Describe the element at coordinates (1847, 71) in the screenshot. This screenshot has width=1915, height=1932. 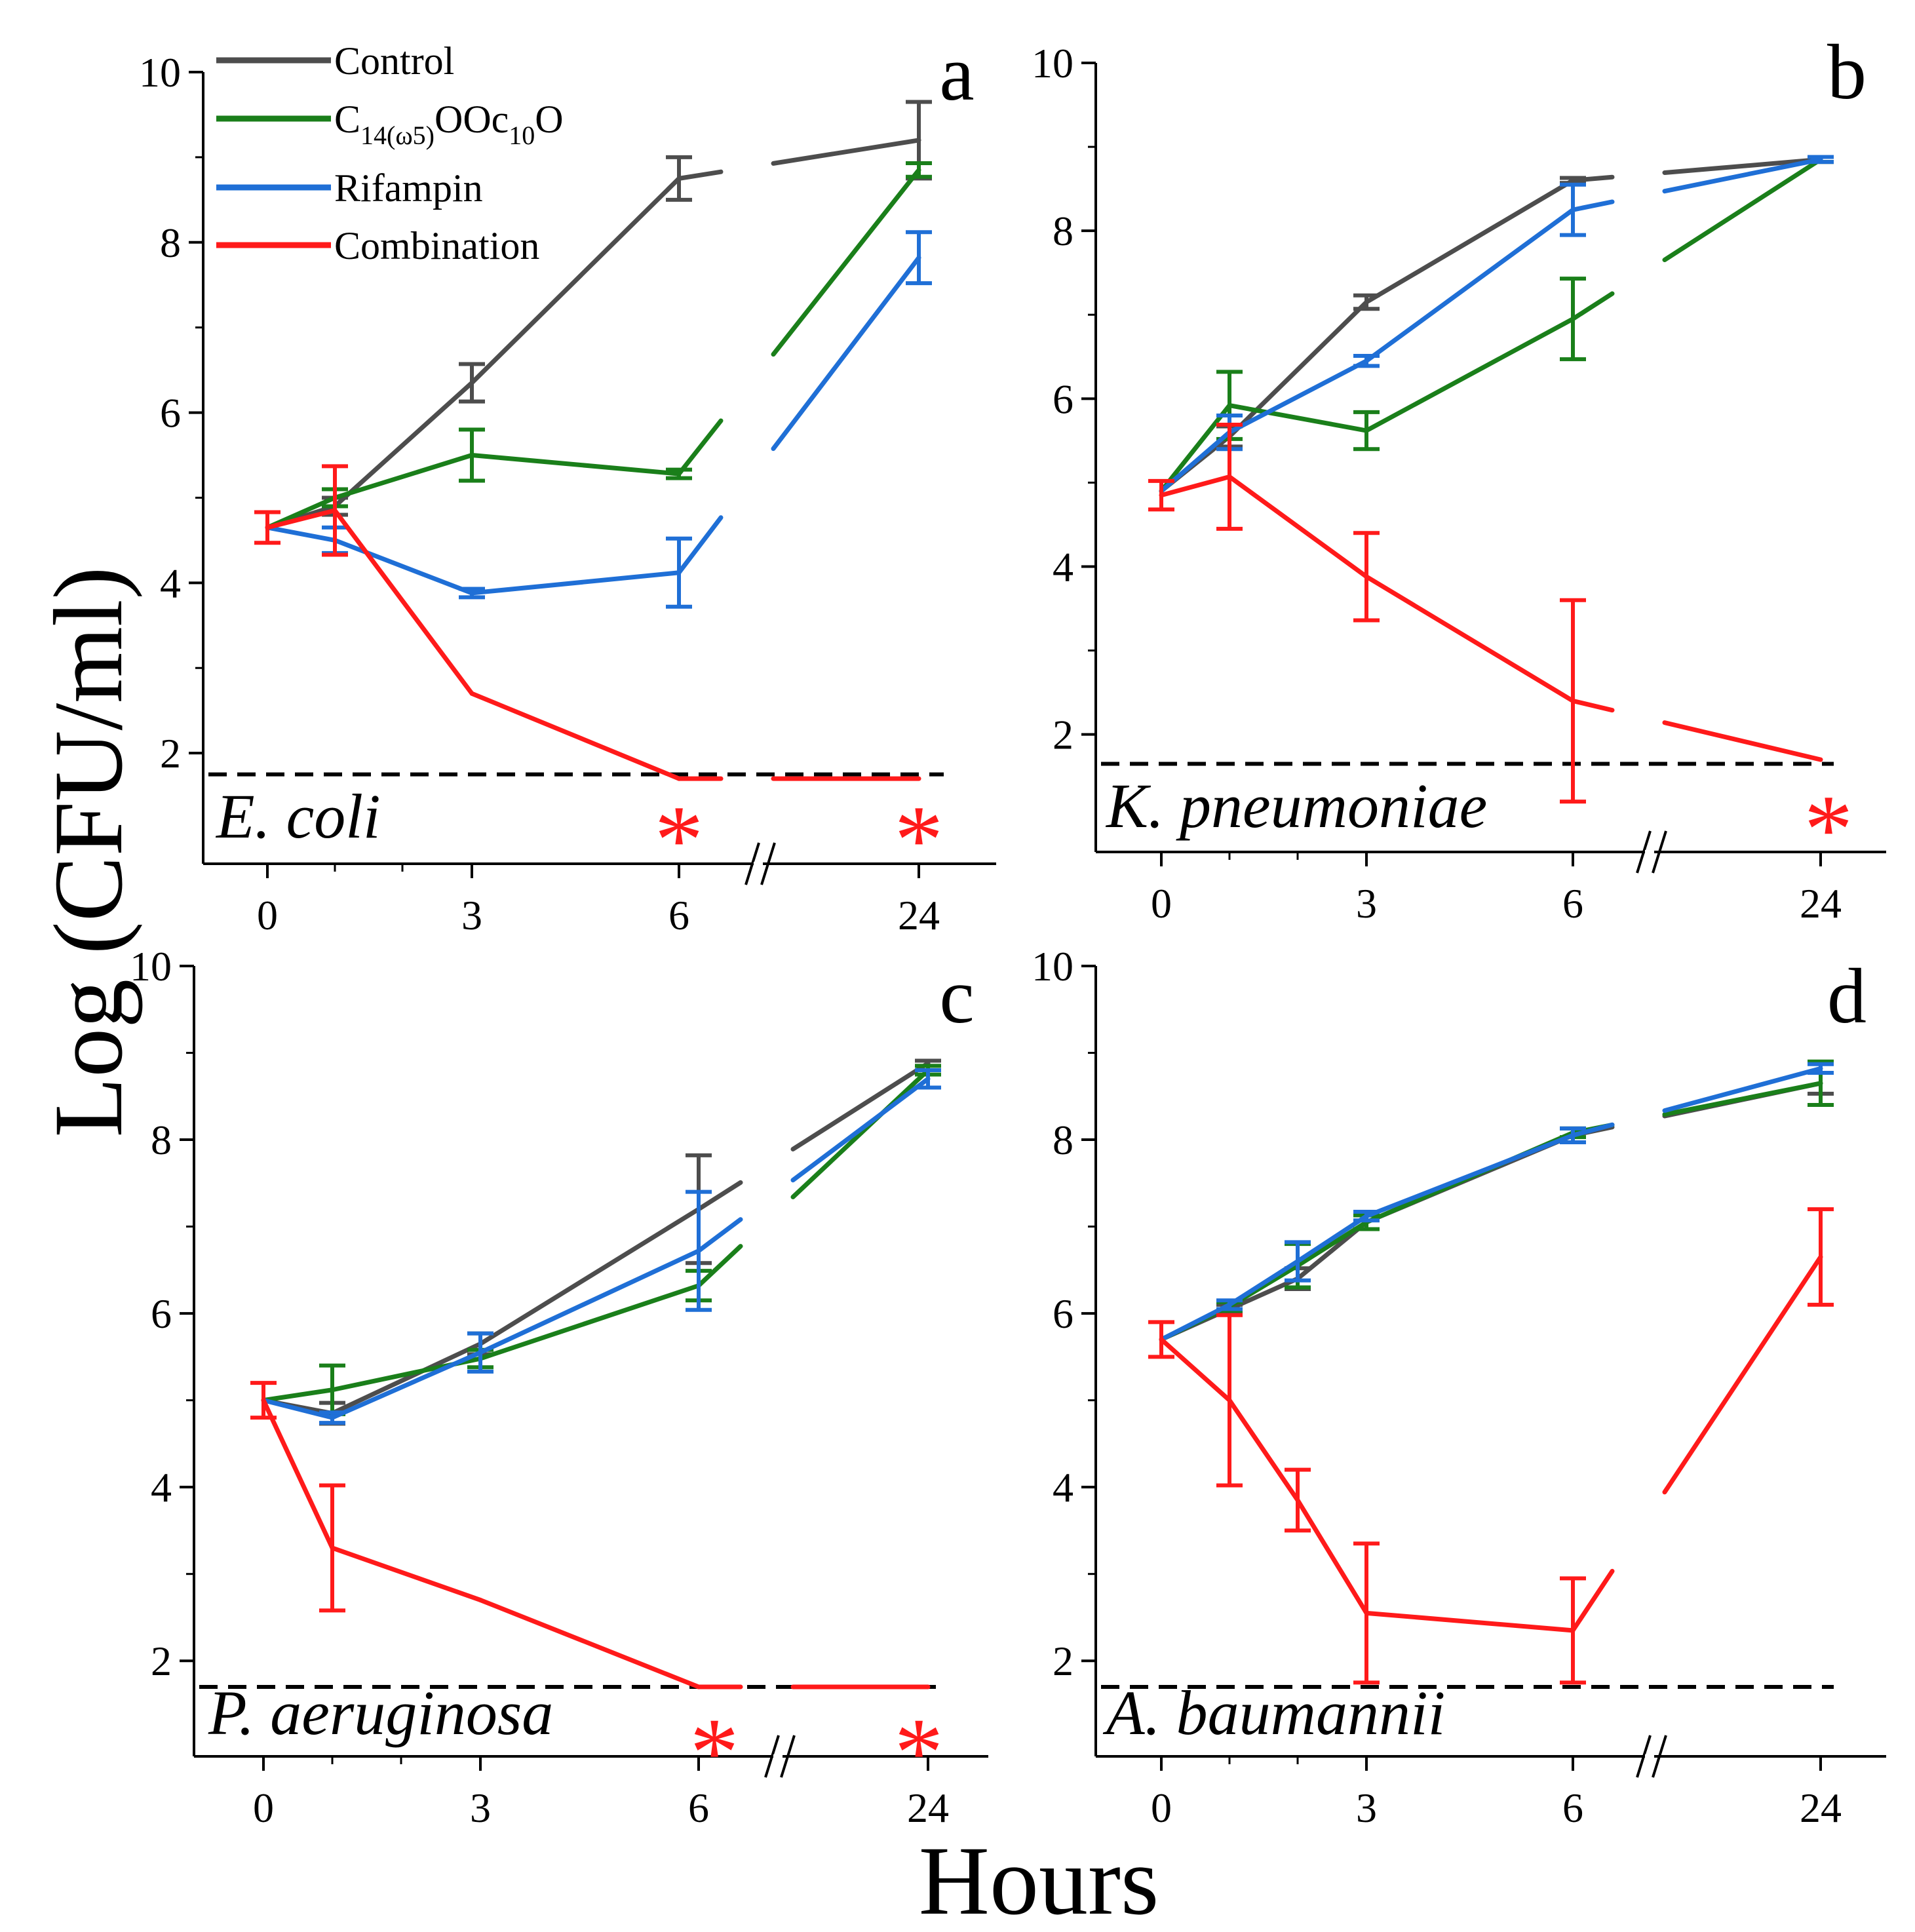
I see `panel-letter: b` at that location.